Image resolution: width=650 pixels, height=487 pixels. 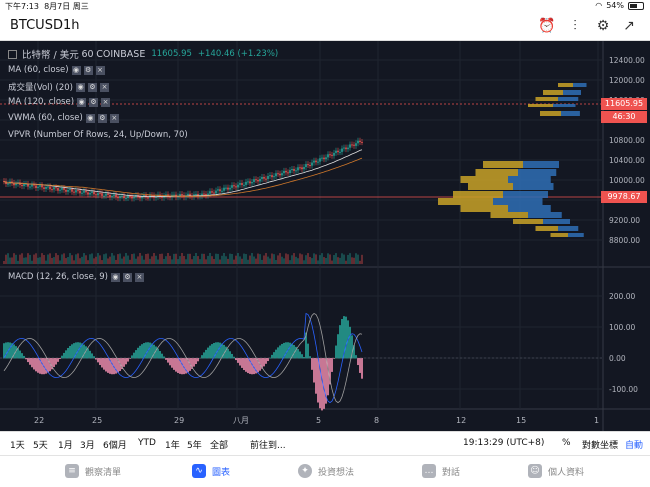 I want to click on indicators-icon: ⫶, so click(x=575, y=26).